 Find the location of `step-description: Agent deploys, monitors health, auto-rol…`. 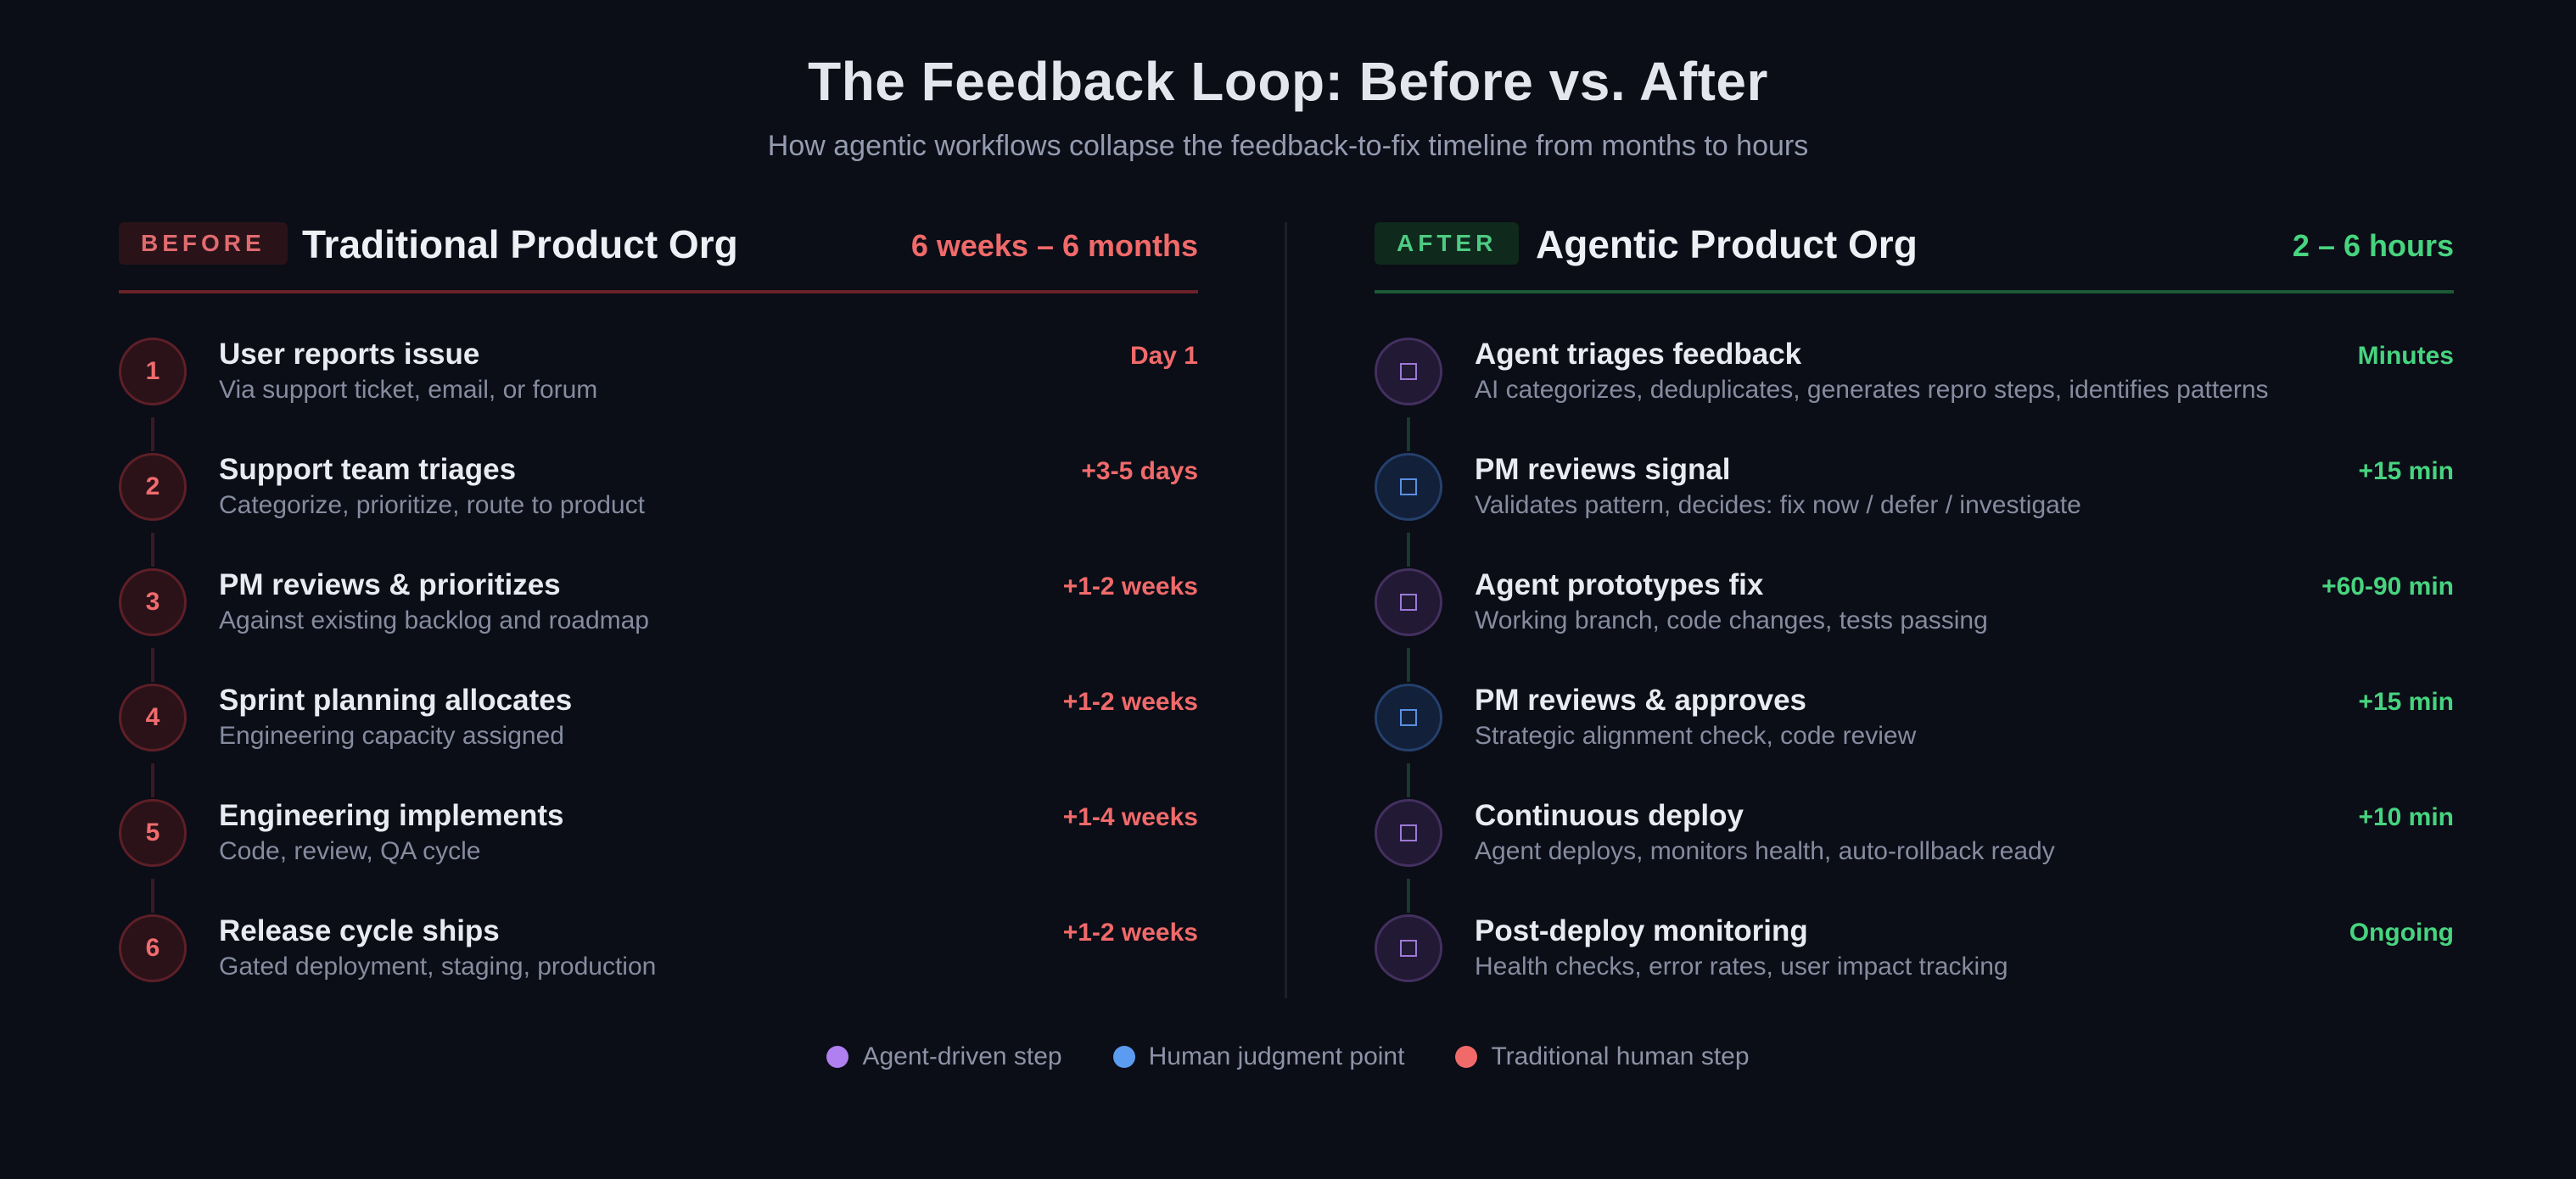

step-description: Agent deploys, monitors health, auto-rol… is located at coordinates (1765, 851).